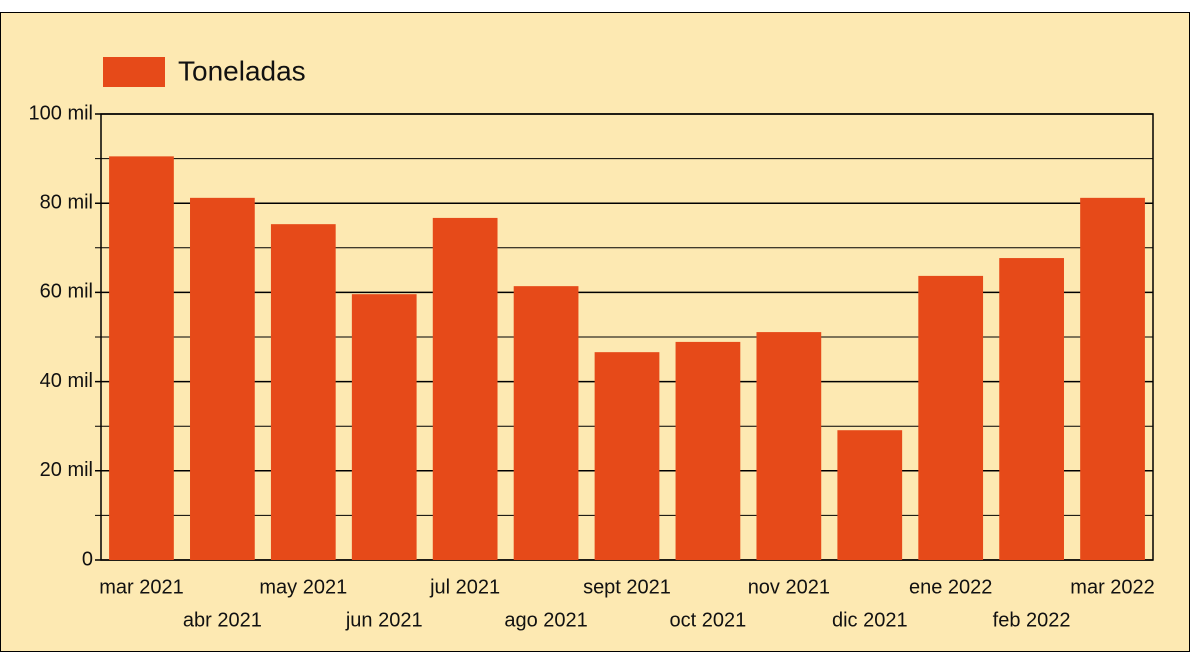 This screenshot has height=653, width=1191. Describe the element at coordinates (384, 620) in the screenshot. I see `x-tick-label: jun 2021` at that location.